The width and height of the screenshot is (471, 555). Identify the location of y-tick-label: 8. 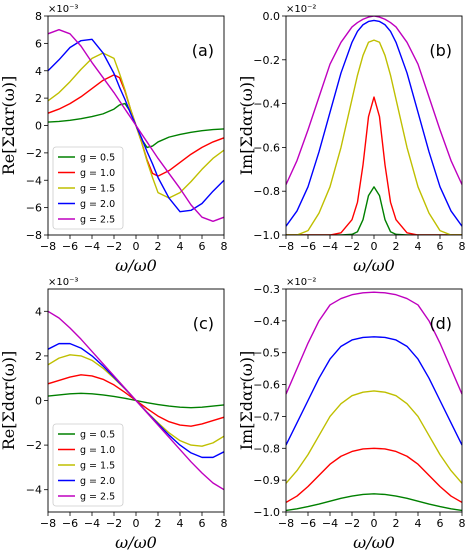
(38, 16).